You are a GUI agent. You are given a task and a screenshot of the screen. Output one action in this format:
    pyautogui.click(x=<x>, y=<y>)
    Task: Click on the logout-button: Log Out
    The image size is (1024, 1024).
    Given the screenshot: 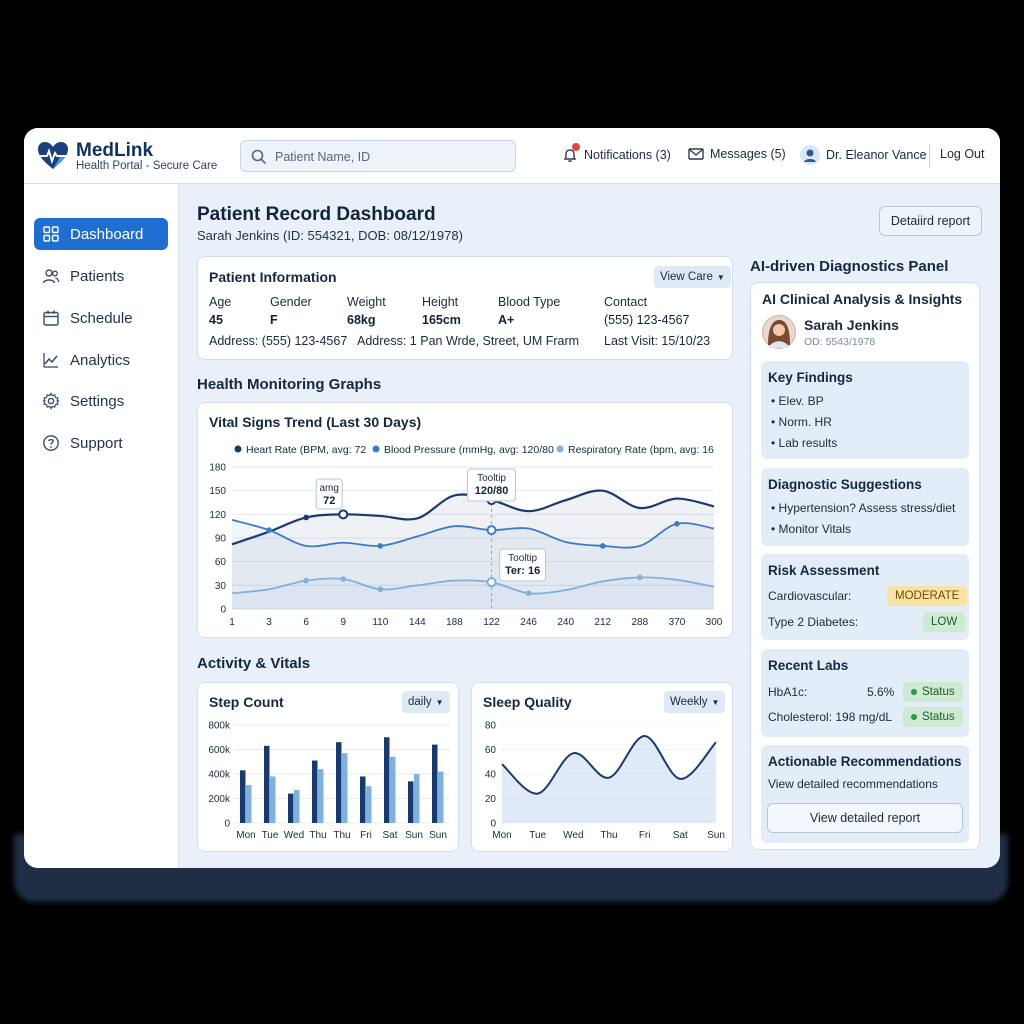 What is the action you would take?
    pyautogui.click(x=962, y=154)
    